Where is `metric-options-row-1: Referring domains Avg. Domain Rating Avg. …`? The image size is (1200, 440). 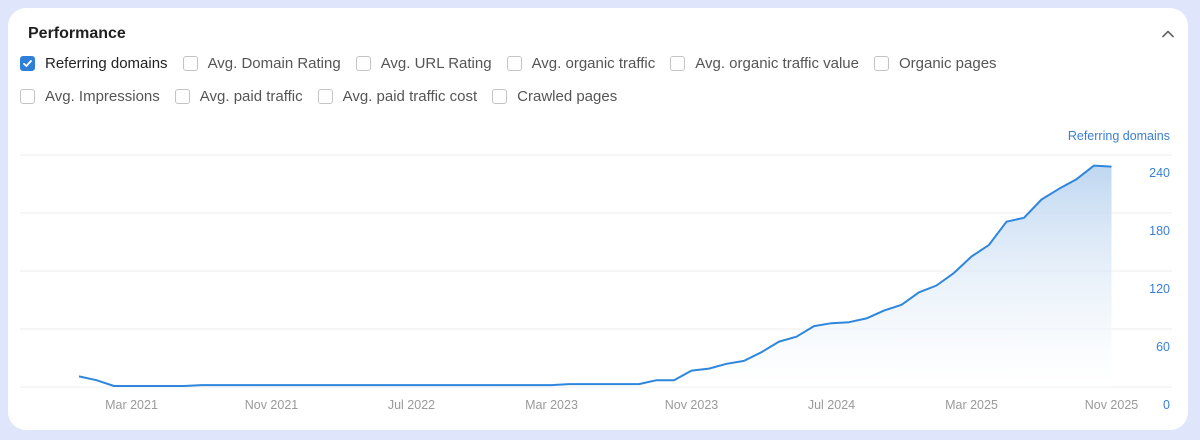 metric-options-row-1: Referring domains Avg. Domain Rating Avg. … is located at coordinates (516, 63).